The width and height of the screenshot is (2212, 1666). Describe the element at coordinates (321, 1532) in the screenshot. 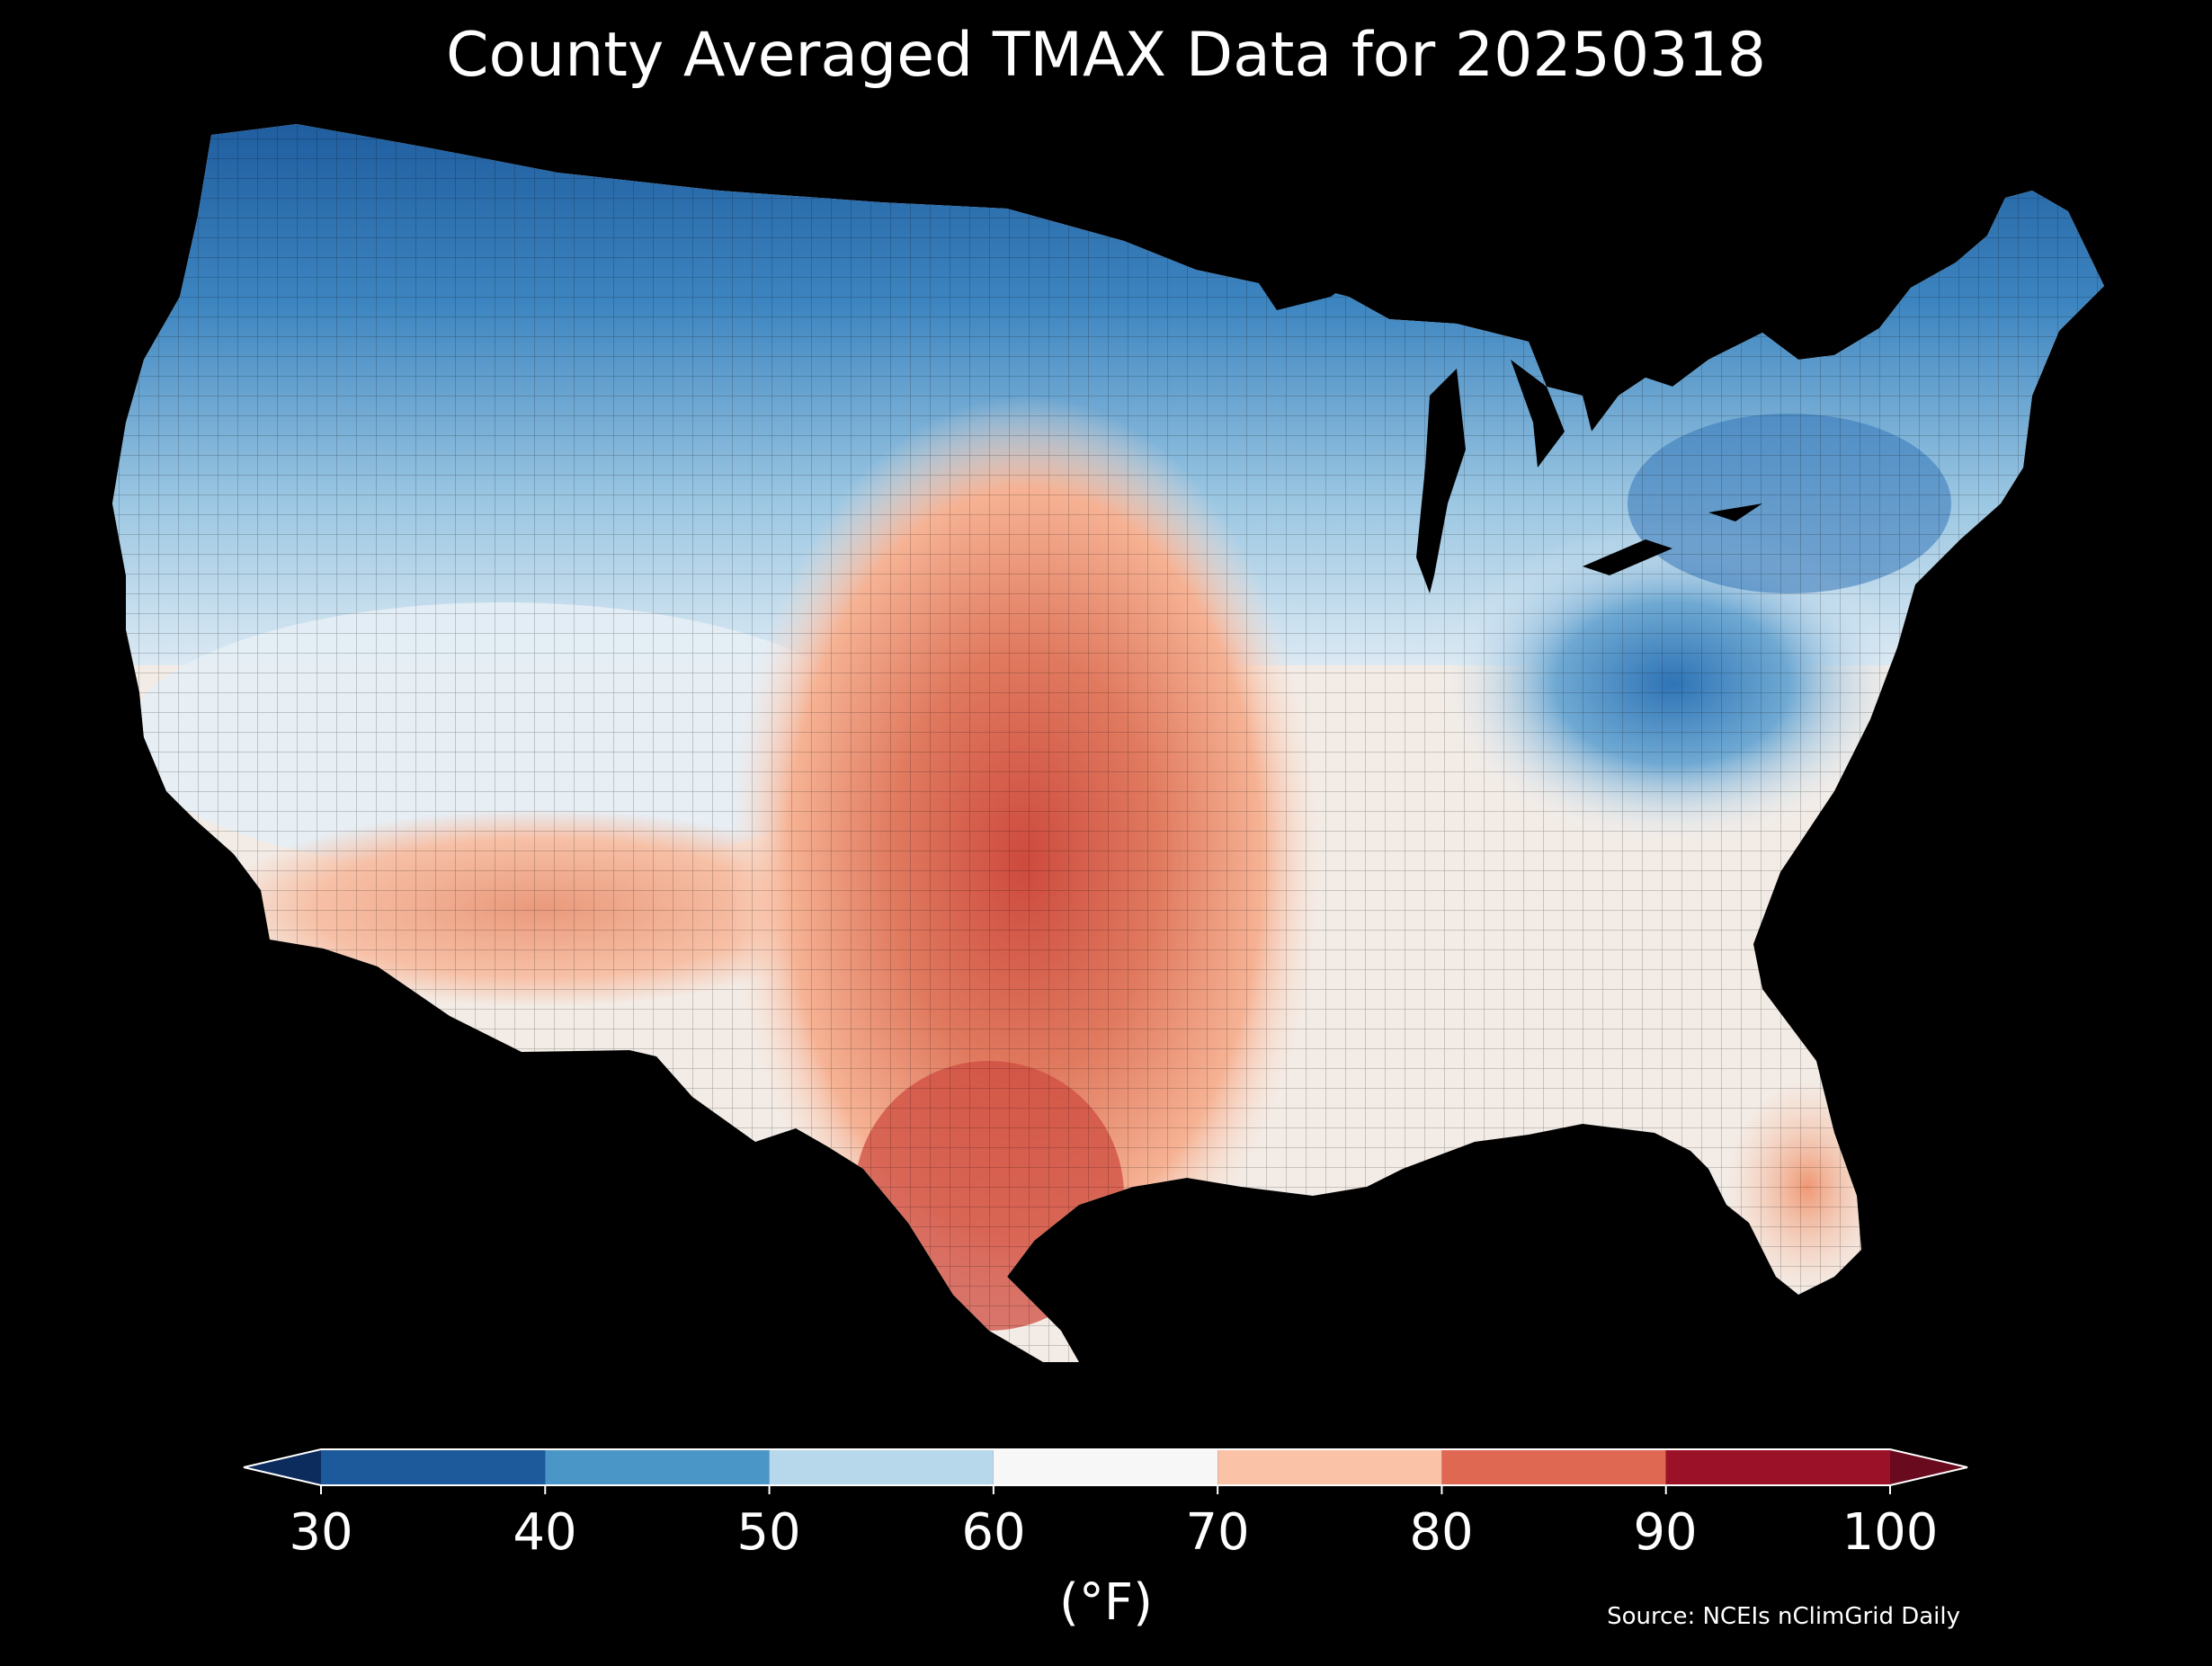

I see `colorbar-tick-label: 30` at that location.